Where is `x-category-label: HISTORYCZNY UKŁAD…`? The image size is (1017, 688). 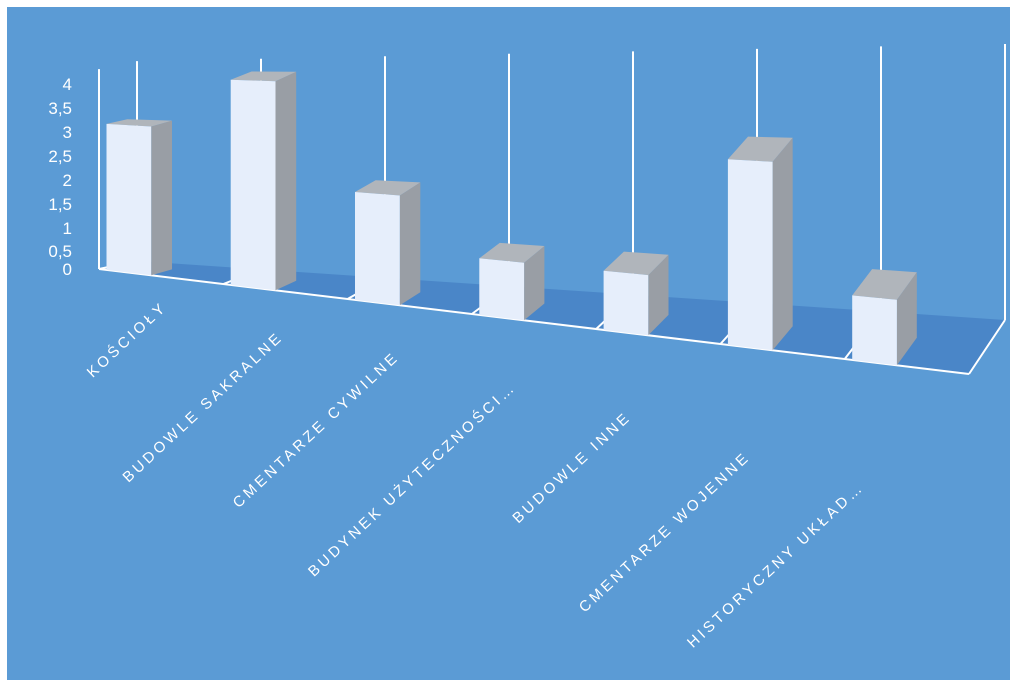
x-category-label: HISTORYCZNY UKŁAD… is located at coordinates (776, 564).